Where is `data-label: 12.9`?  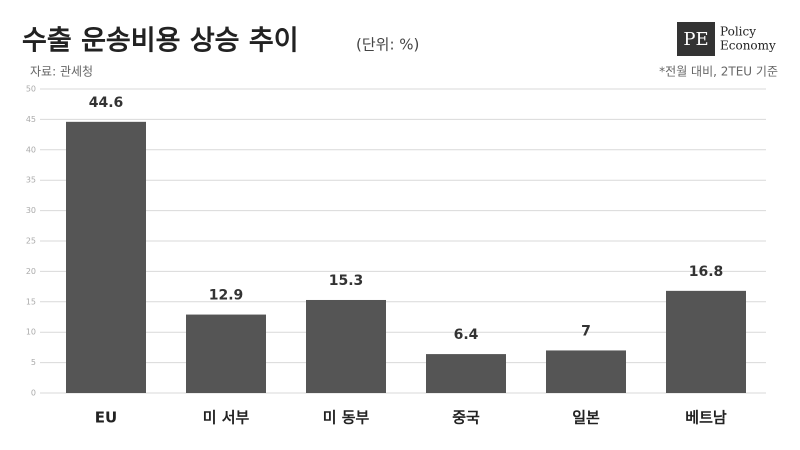 data-label: 12.9 is located at coordinates (226, 296).